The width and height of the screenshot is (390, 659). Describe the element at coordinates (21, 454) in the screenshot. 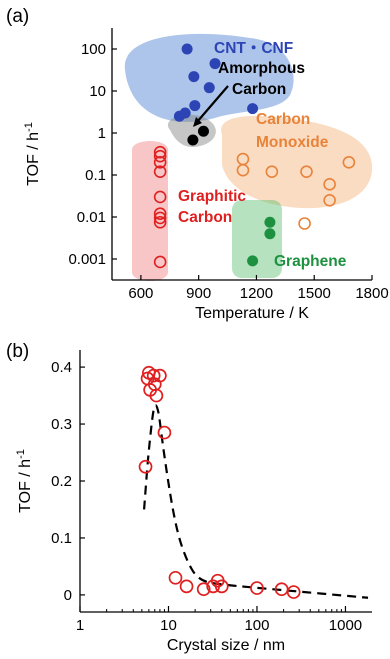

I see `panel-b-y-axis-title-exponent: -1` at that location.